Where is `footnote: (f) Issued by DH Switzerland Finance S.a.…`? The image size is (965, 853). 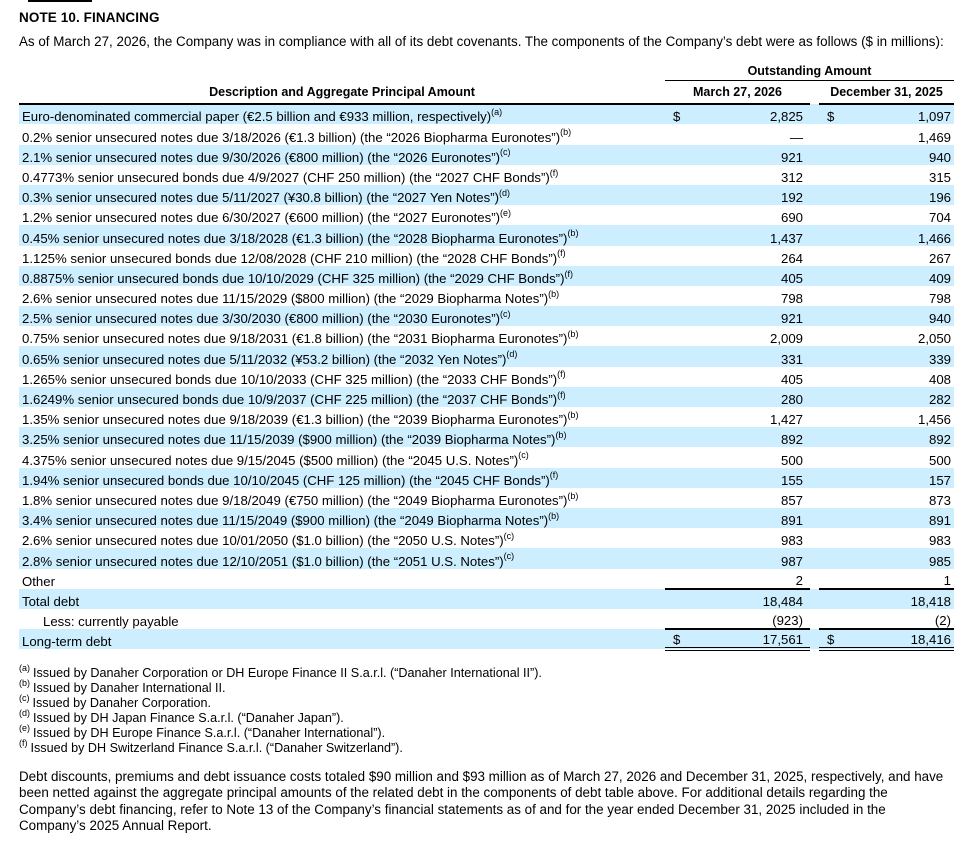
footnote: (f) Issued by DH Switzerland Finance S.a.… is located at coordinates (485, 747).